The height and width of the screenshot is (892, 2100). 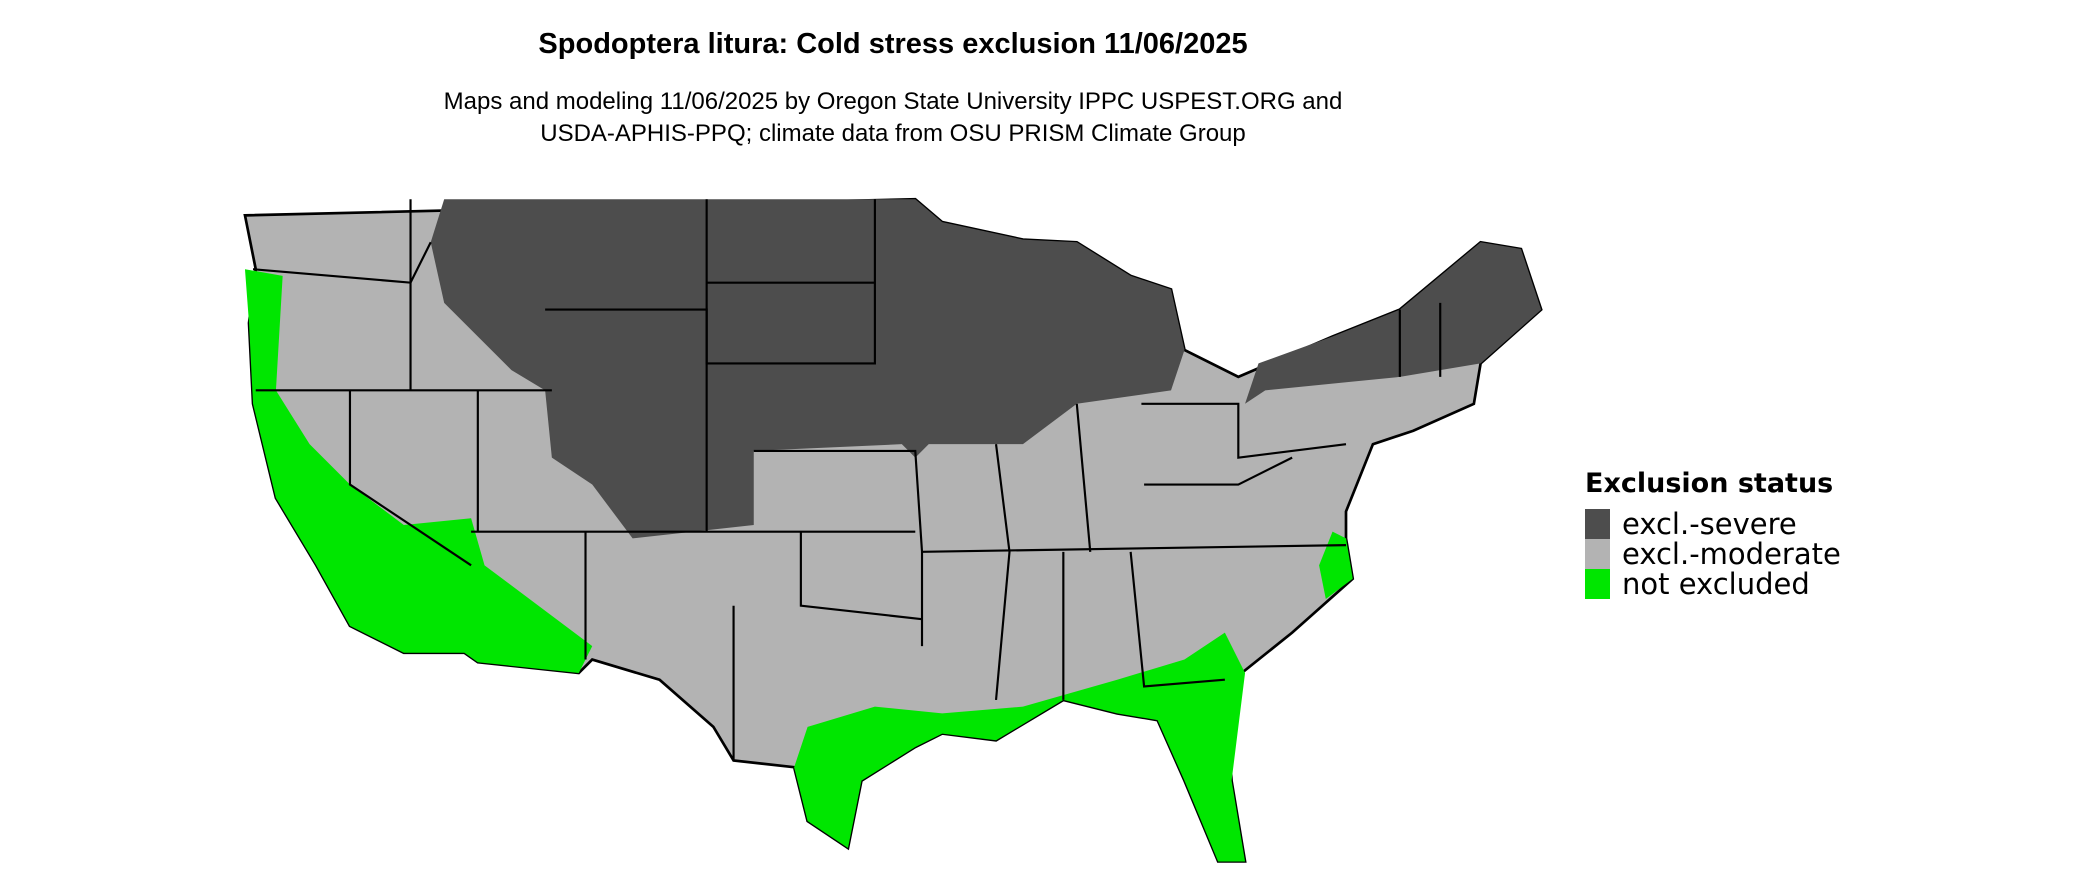 What do you see at coordinates (1709, 524) in the screenshot?
I see `legend-label: excl.-severe` at bounding box center [1709, 524].